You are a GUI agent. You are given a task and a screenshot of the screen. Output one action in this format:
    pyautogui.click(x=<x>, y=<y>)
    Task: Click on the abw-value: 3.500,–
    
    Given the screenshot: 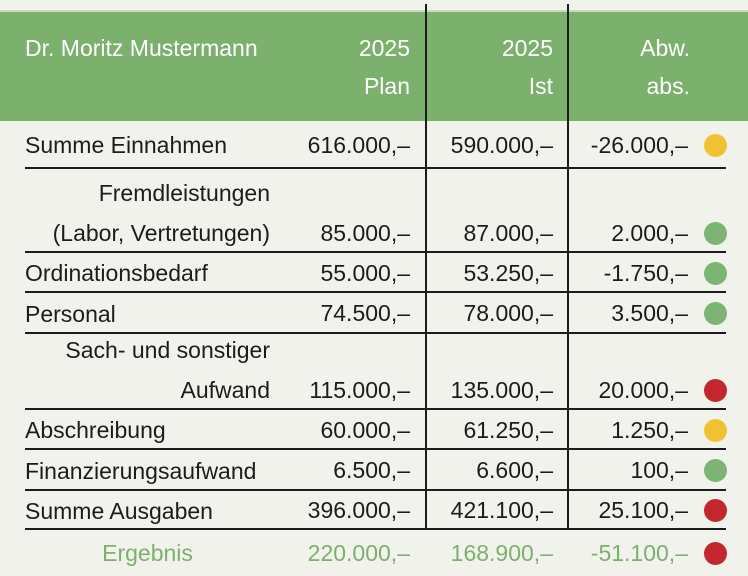 What is the action you would take?
    pyautogui.click(x=649, y=313)
    